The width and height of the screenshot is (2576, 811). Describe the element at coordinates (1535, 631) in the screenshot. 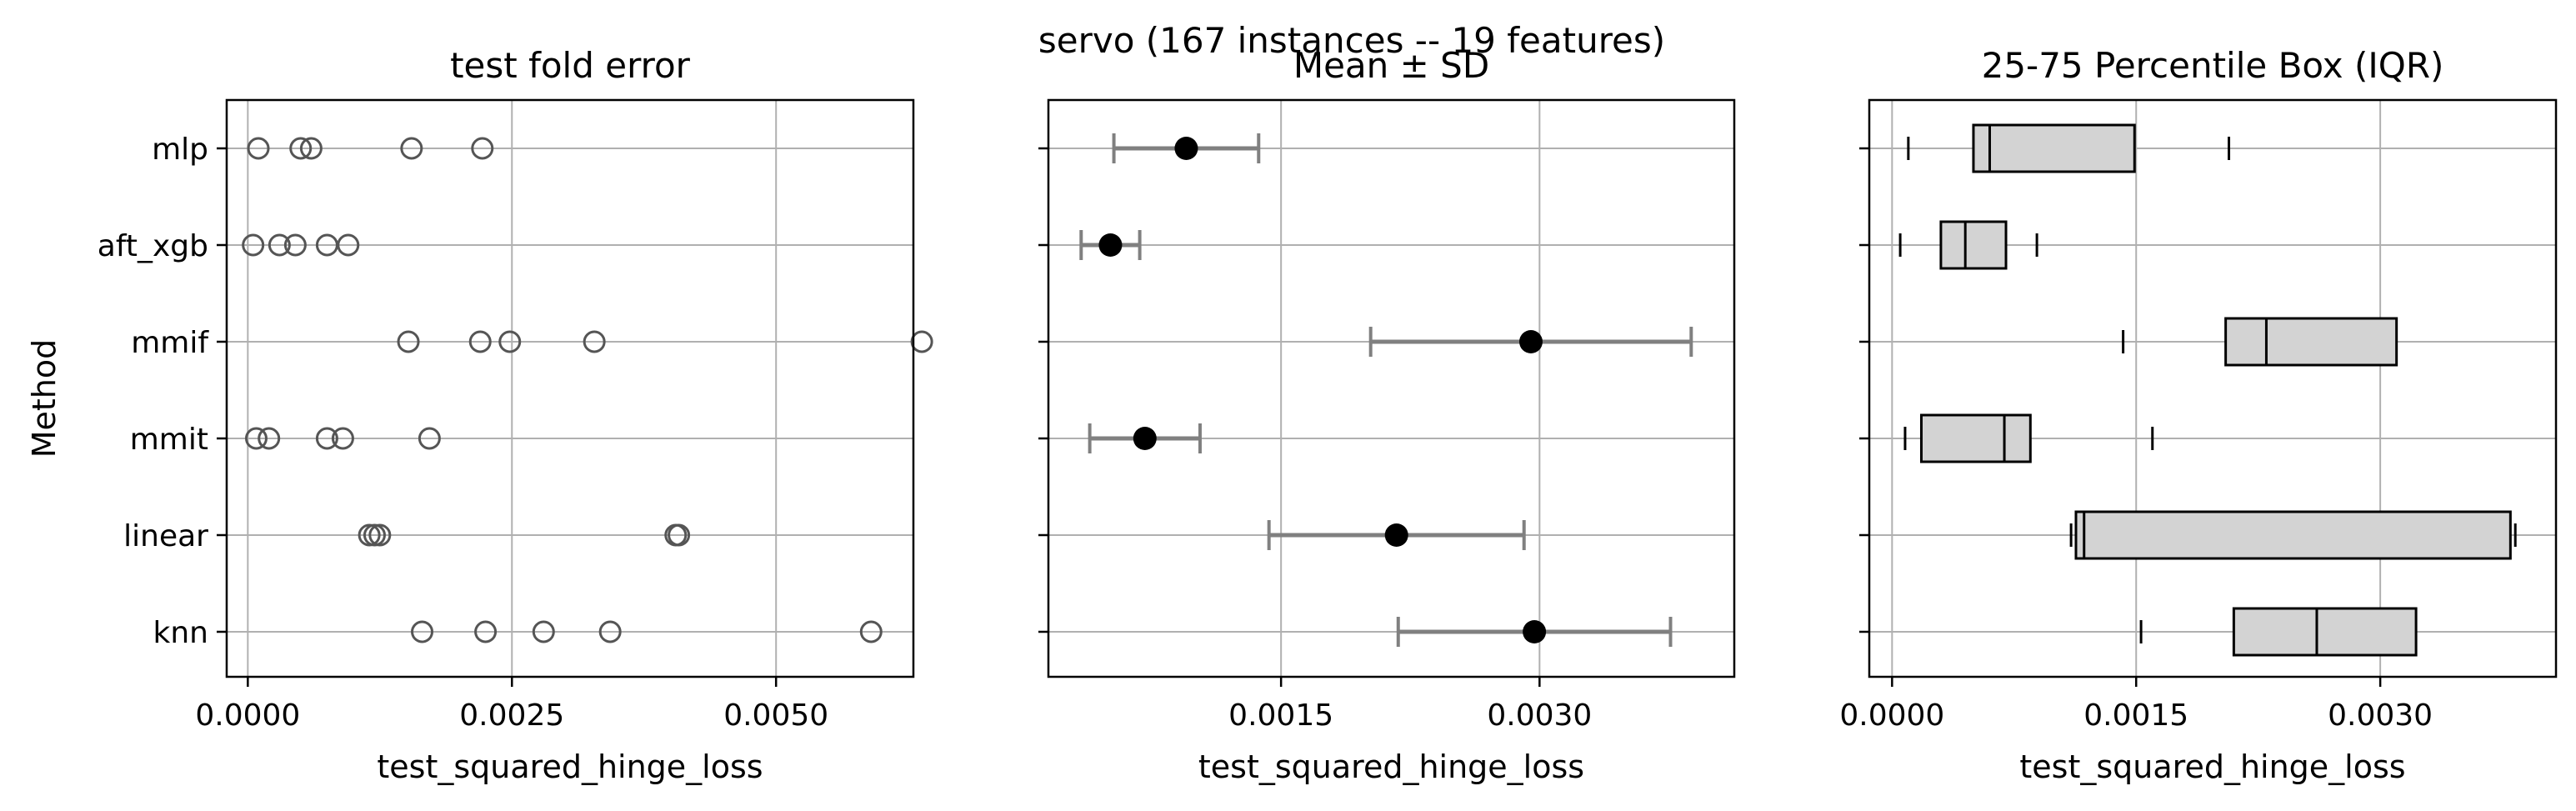

I see `mean-point-knn` at that location.